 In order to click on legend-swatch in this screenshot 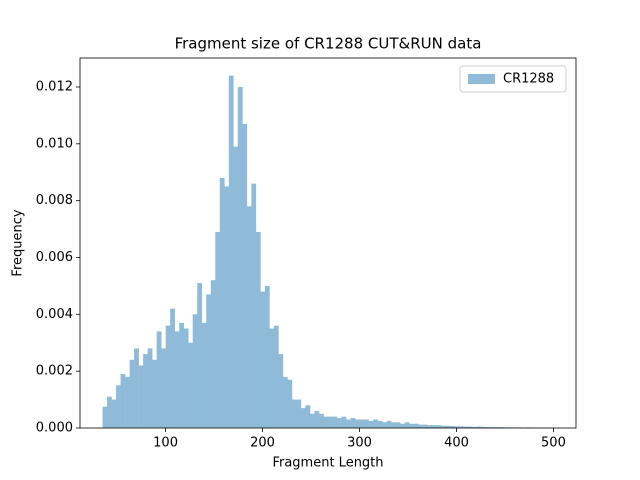, I will do `click(481, 79)`.